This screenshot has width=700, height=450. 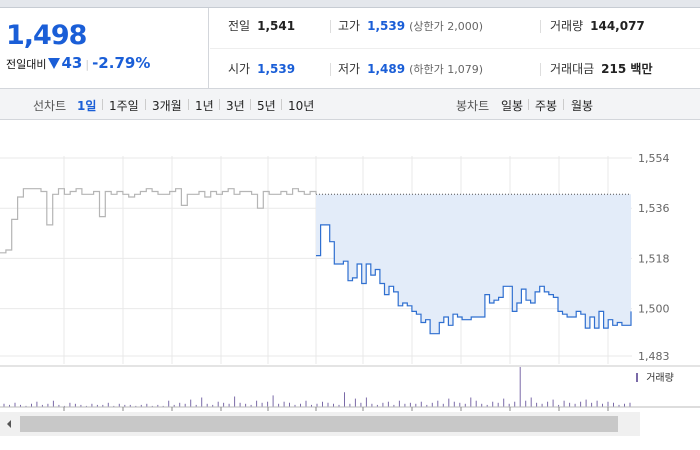 What do you see at coordinates (72, 63) in the screenshot?
I see `change-amount: 43` at bounding box center [72, 63].